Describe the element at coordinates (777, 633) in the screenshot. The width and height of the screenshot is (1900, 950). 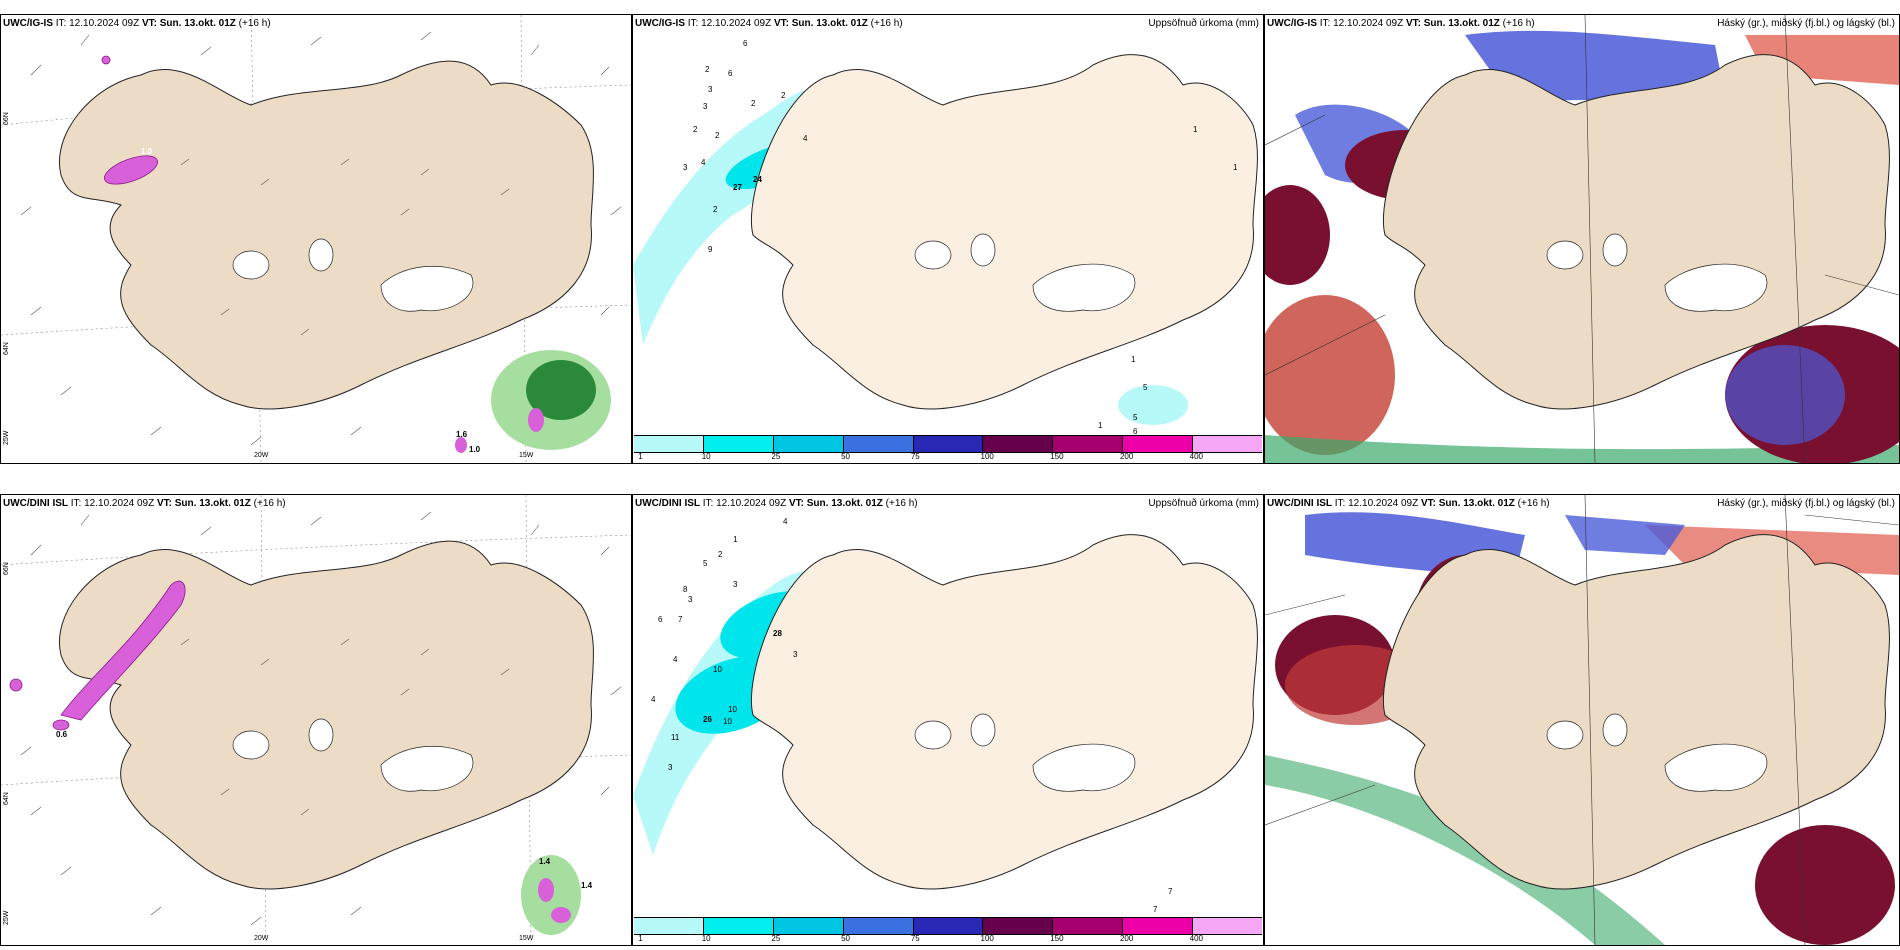
I see `precip-value: 28` at that location.